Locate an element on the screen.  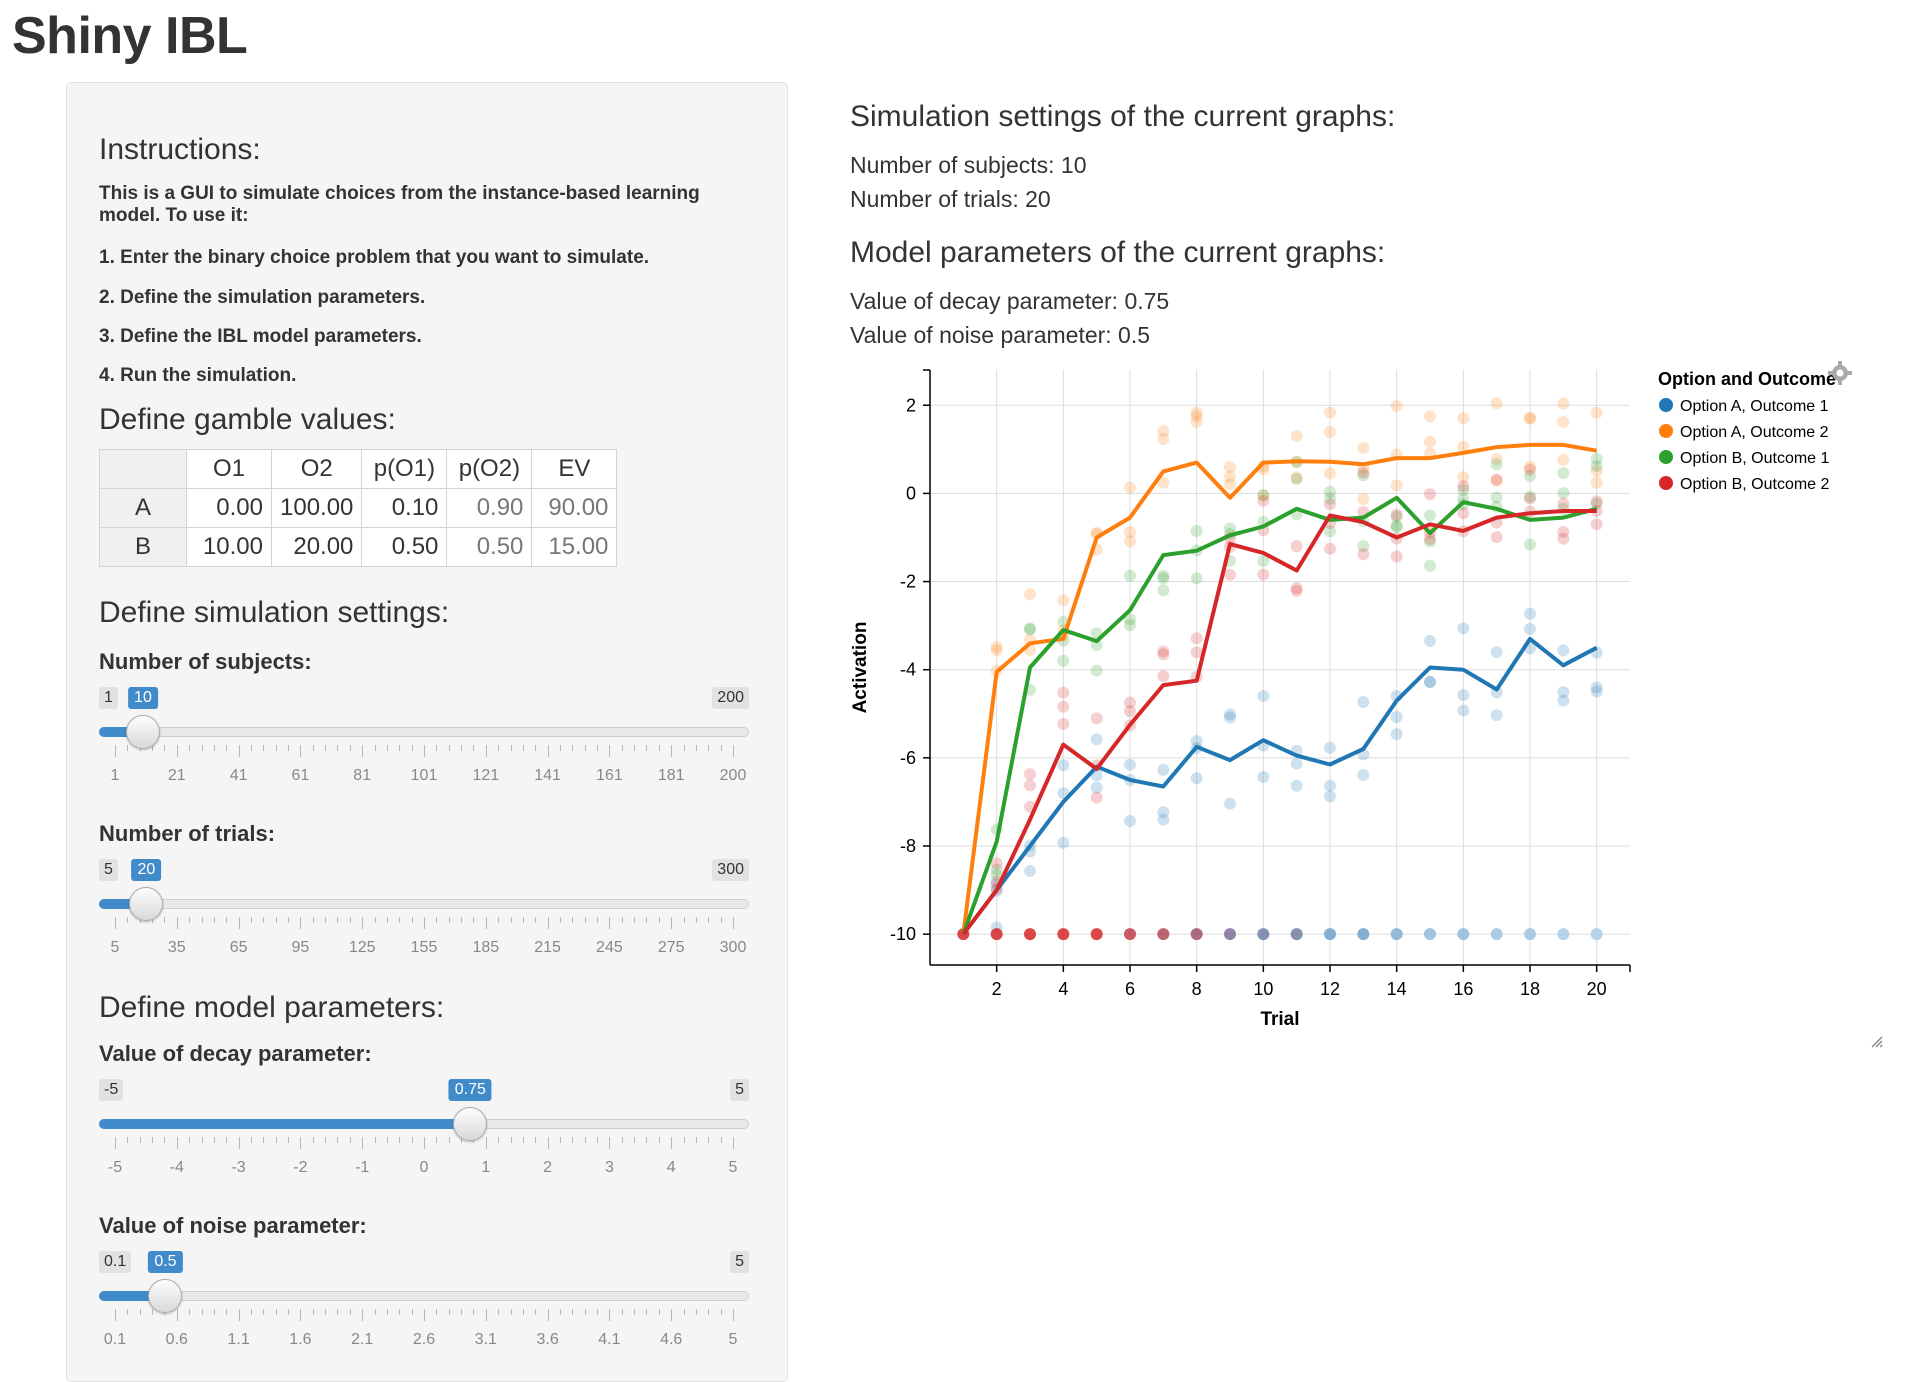
y-tick-label: -2 is located at coordinates (908, 582).